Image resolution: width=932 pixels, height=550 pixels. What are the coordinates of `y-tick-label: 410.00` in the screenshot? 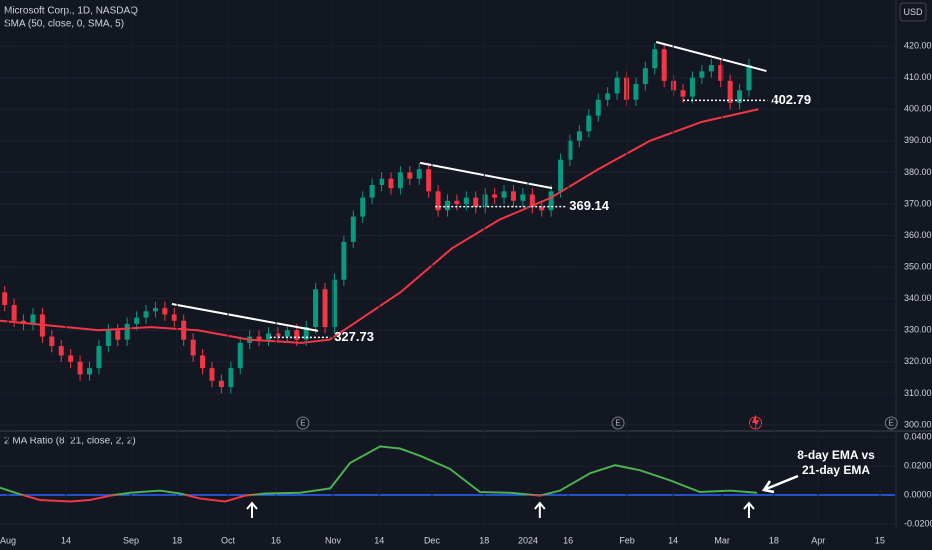 It's located at (918, 77).